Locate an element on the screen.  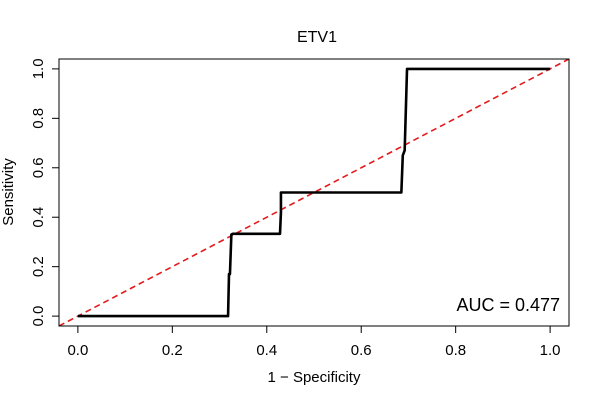
y-tick-label: 0.2 is located at coordinates (38, 266).